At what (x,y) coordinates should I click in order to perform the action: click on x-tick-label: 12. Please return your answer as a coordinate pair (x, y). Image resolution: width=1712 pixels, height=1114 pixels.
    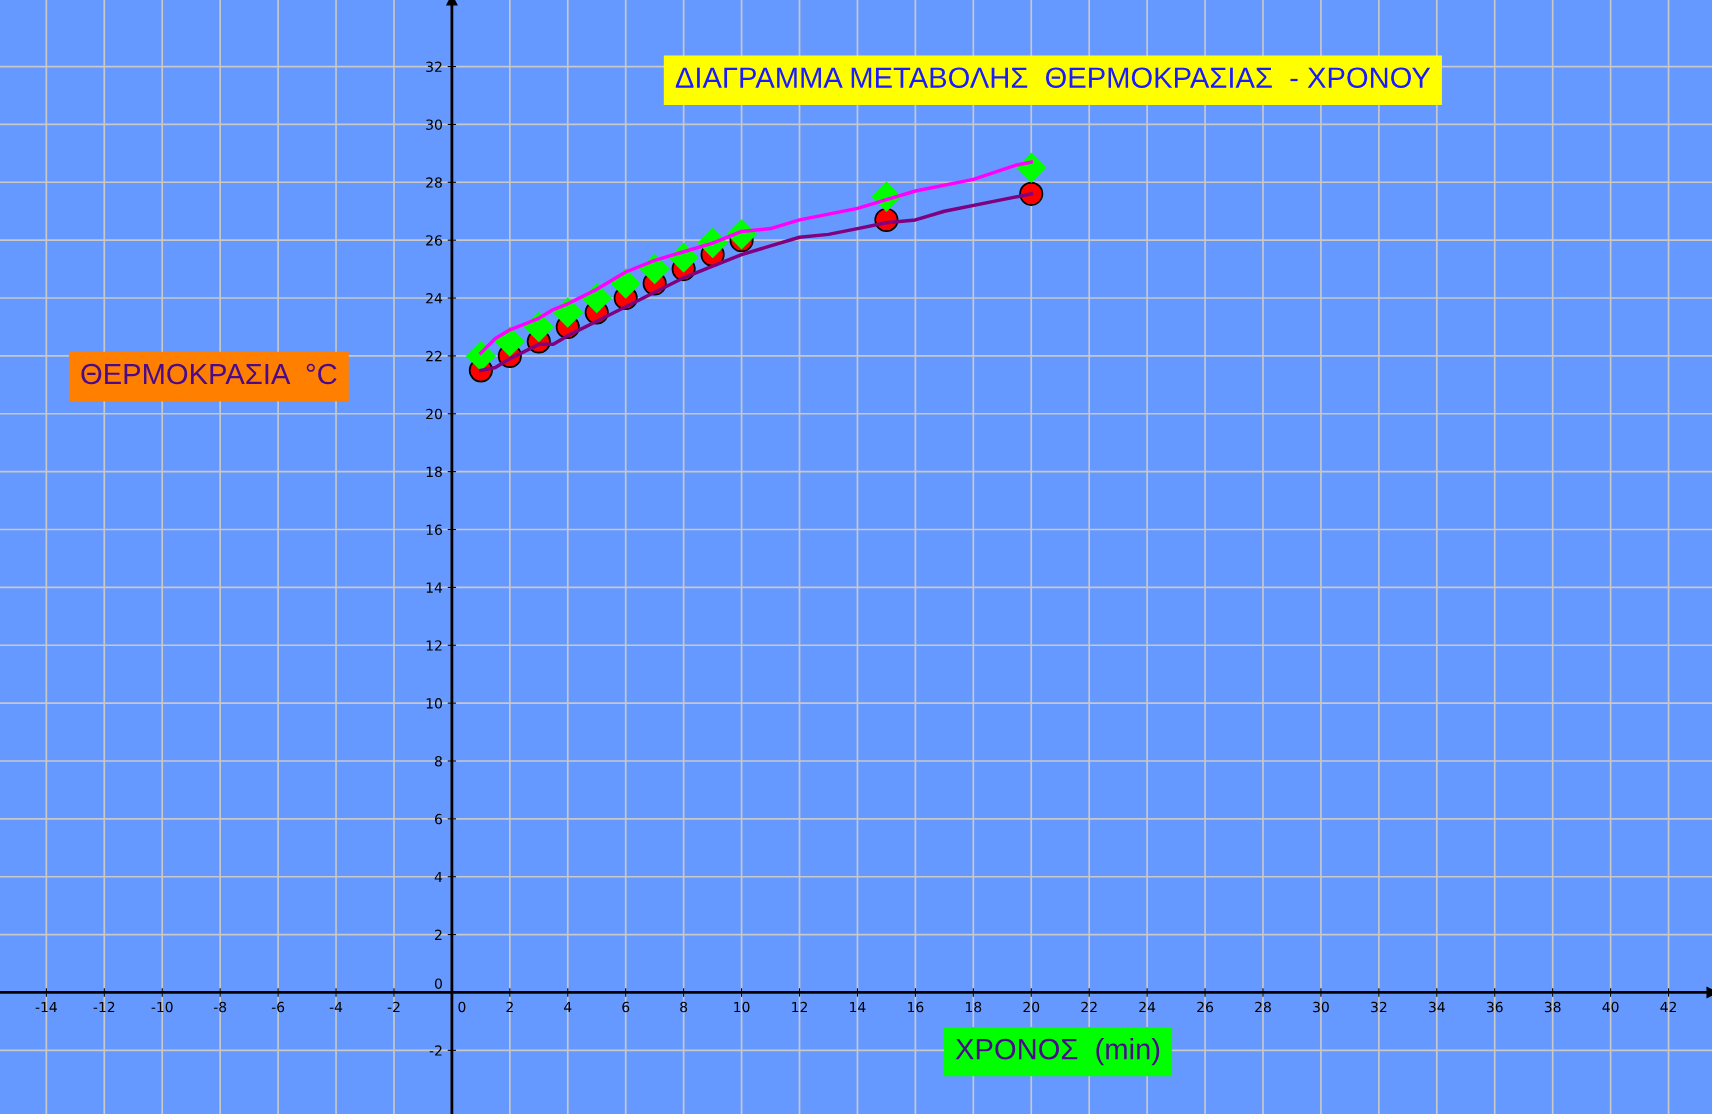
    Looking at the image, I should click on (799, 1007).